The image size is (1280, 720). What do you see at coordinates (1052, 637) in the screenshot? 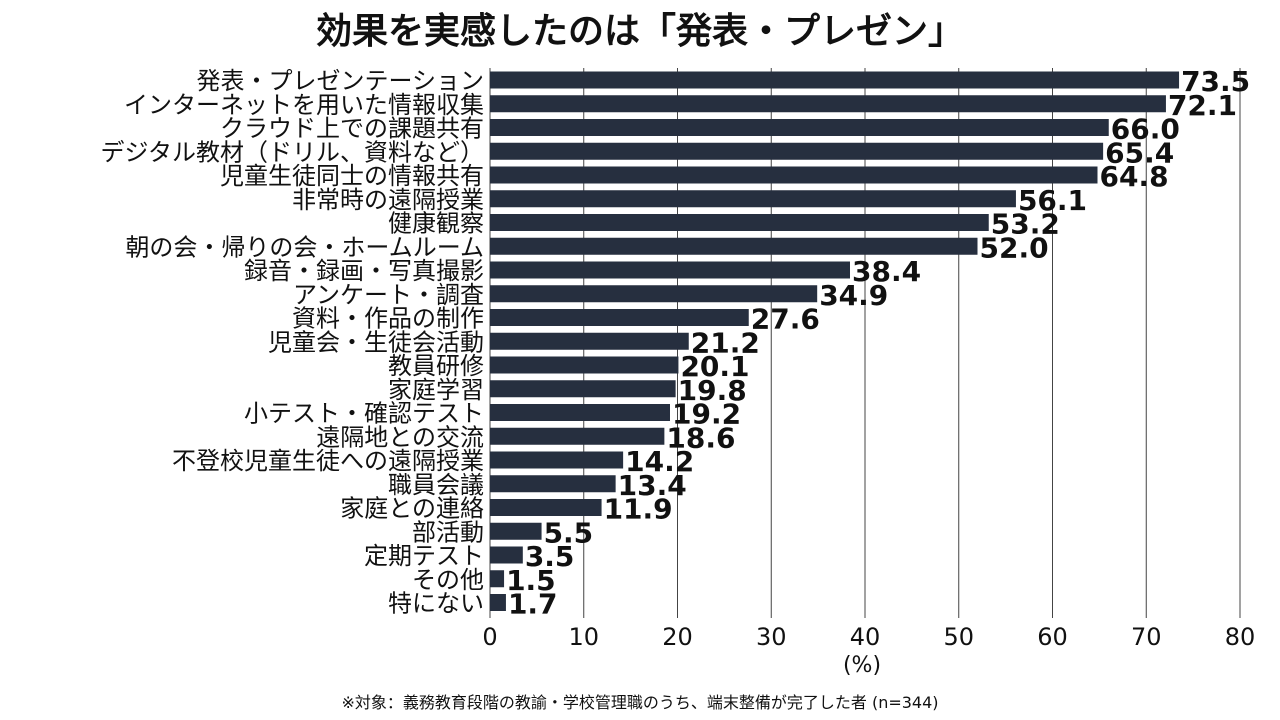
I see `x-tick-label: 60` at bounding box center [1052, 637].